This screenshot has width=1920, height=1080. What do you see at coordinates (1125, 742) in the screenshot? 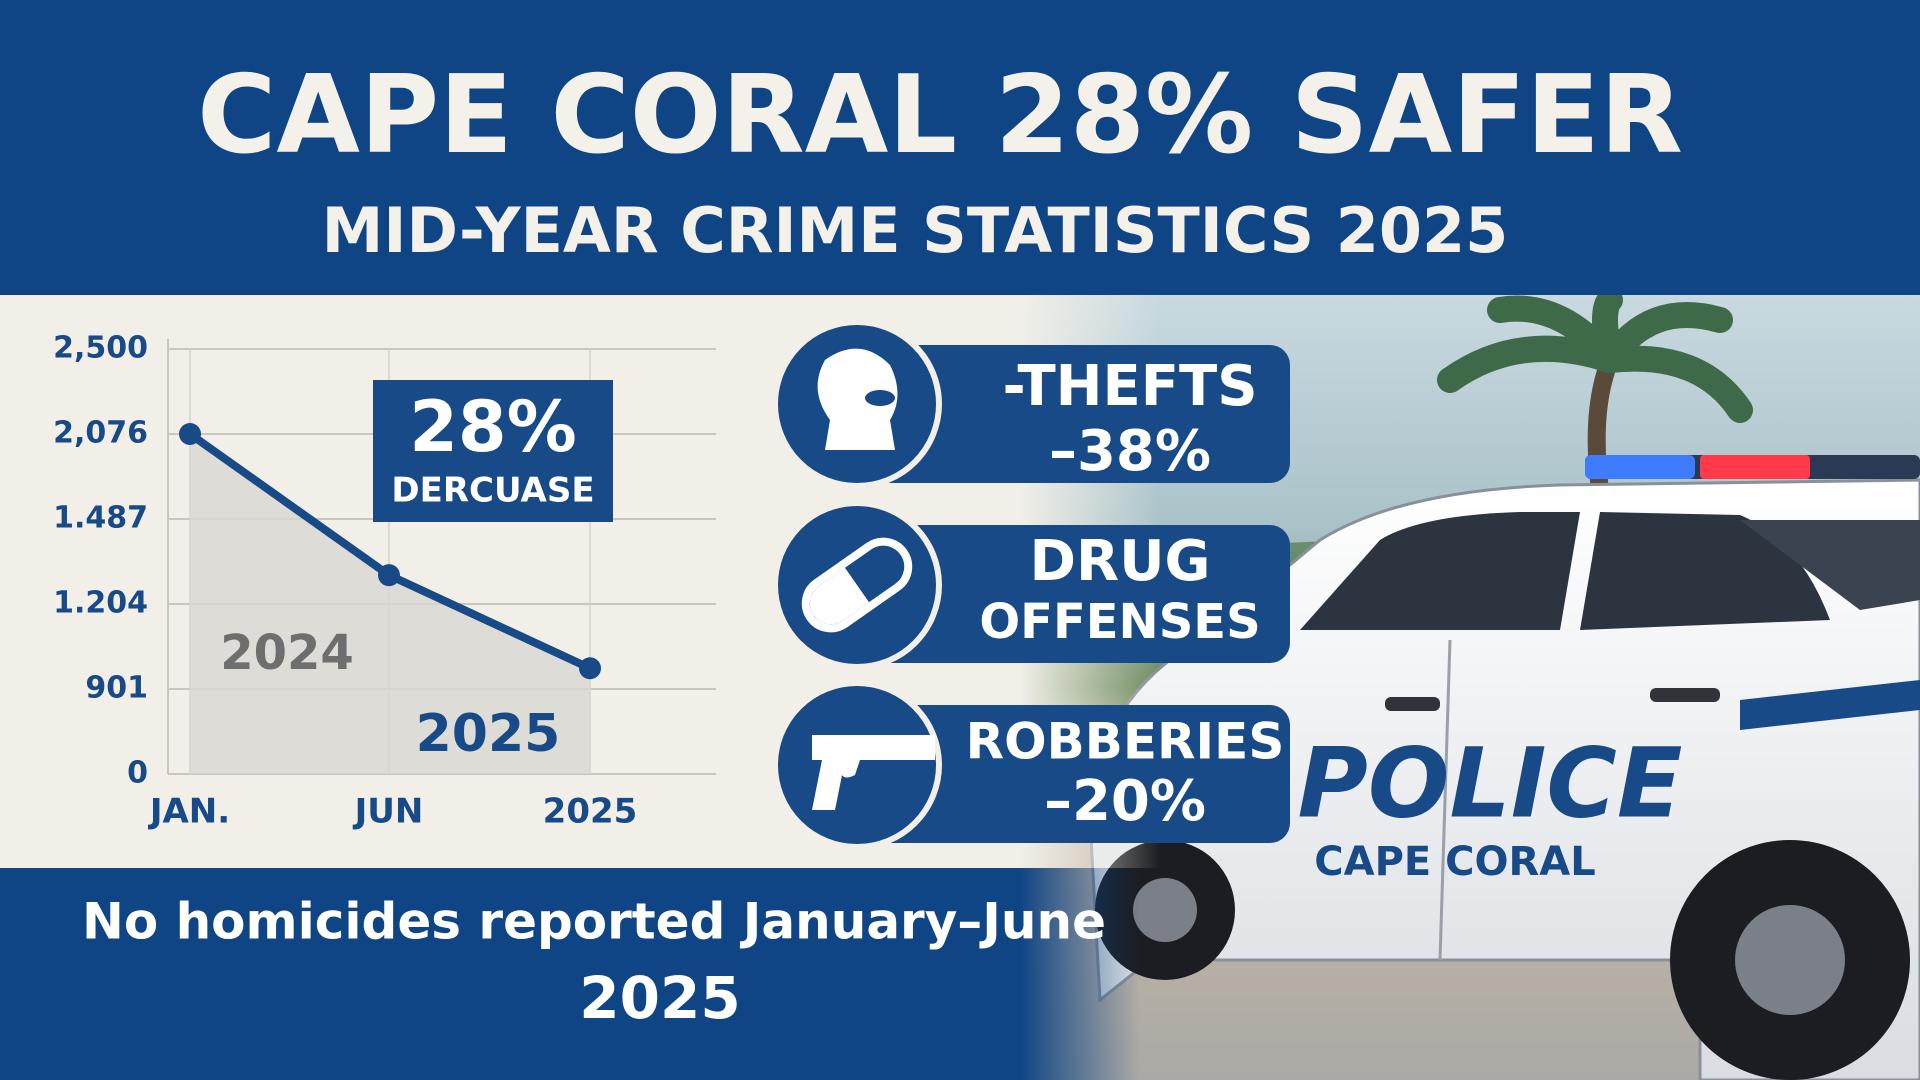
I see `stat-label: ROBBERIES` at bounding box center [1125, 742].